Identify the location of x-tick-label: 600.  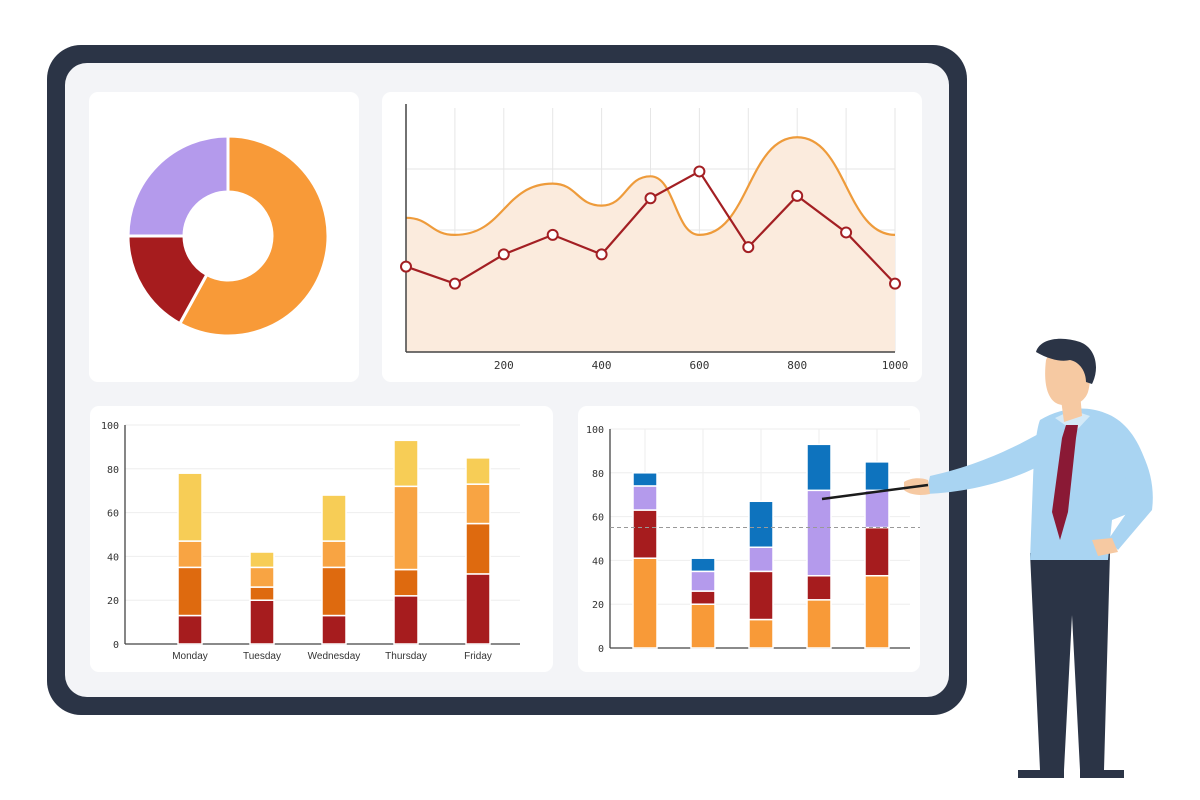
(699, 365).